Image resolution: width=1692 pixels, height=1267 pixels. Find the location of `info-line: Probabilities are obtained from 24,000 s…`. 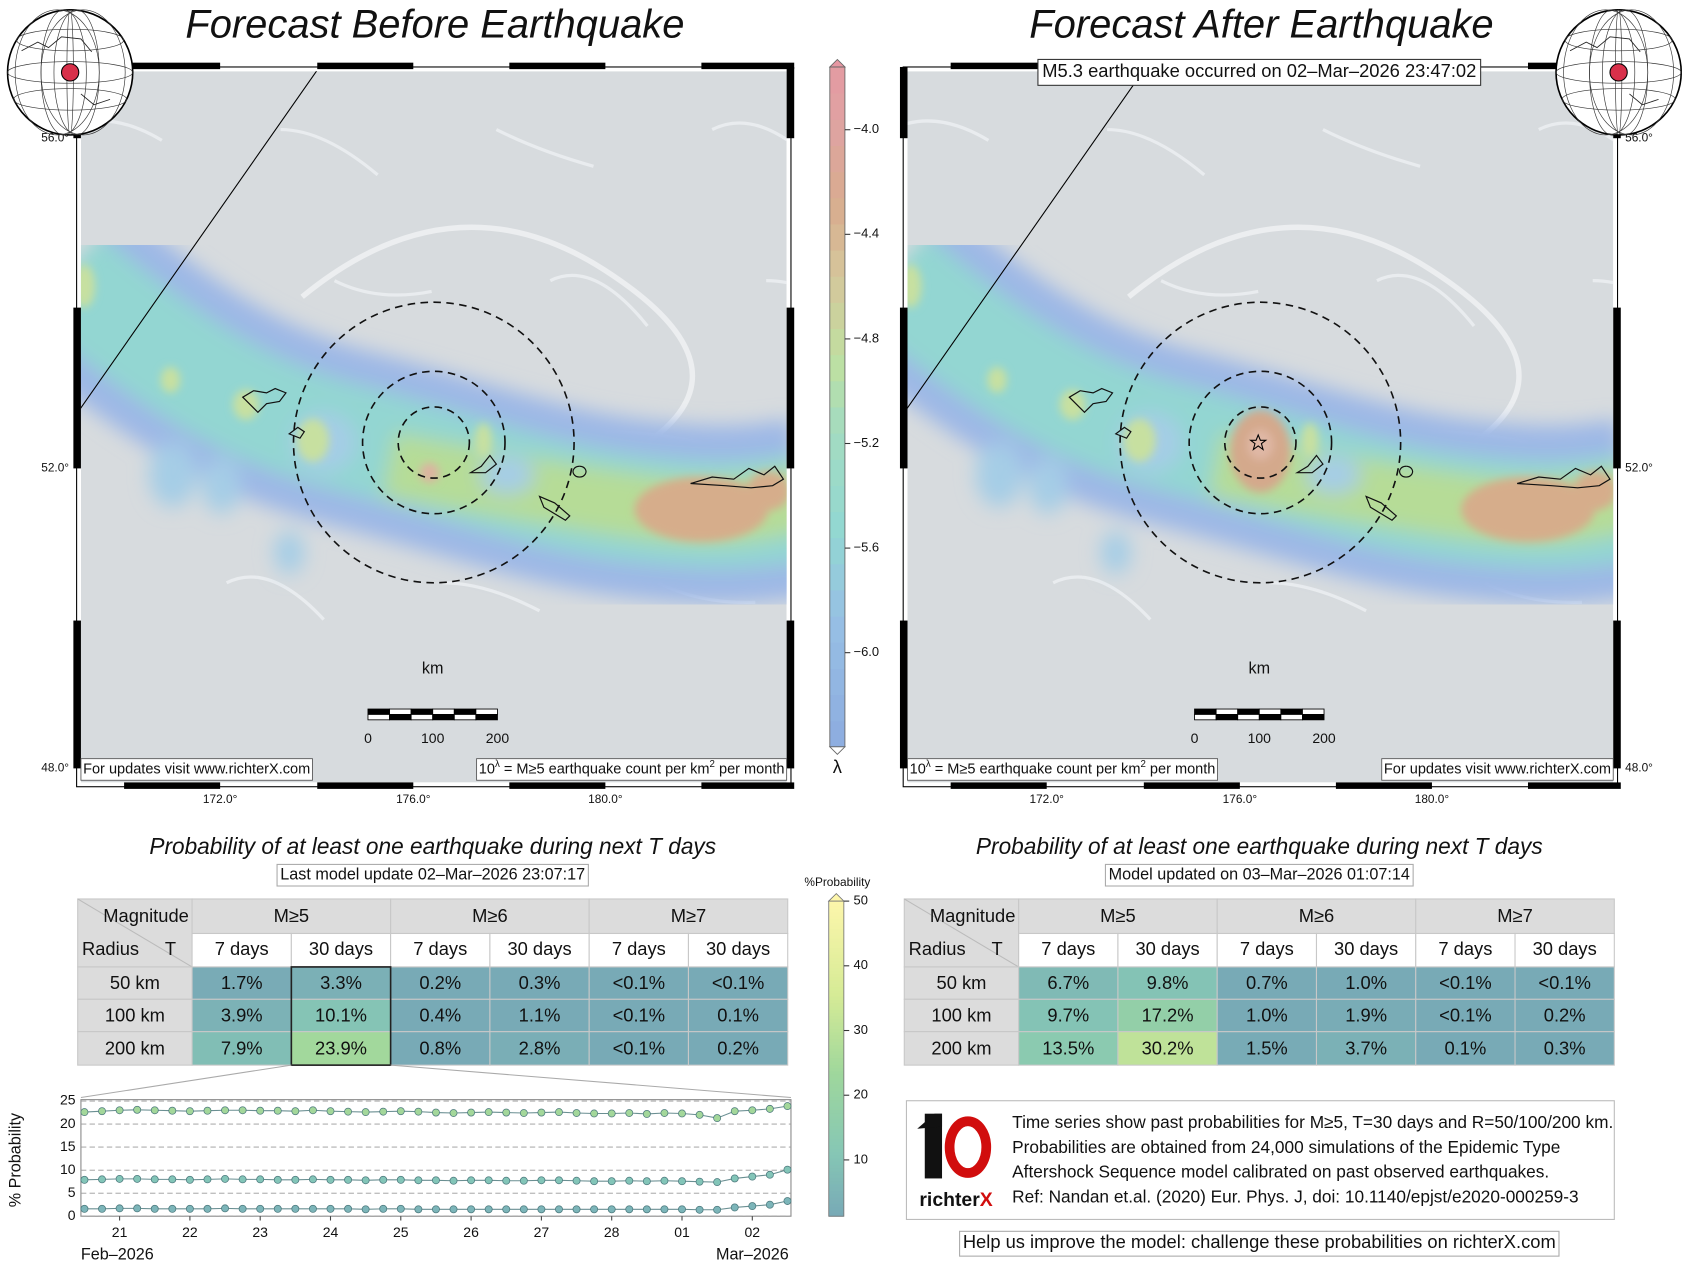

info-line: Probabilities are obtained from 24,000 s… is located at coordinates (1286, 1147).